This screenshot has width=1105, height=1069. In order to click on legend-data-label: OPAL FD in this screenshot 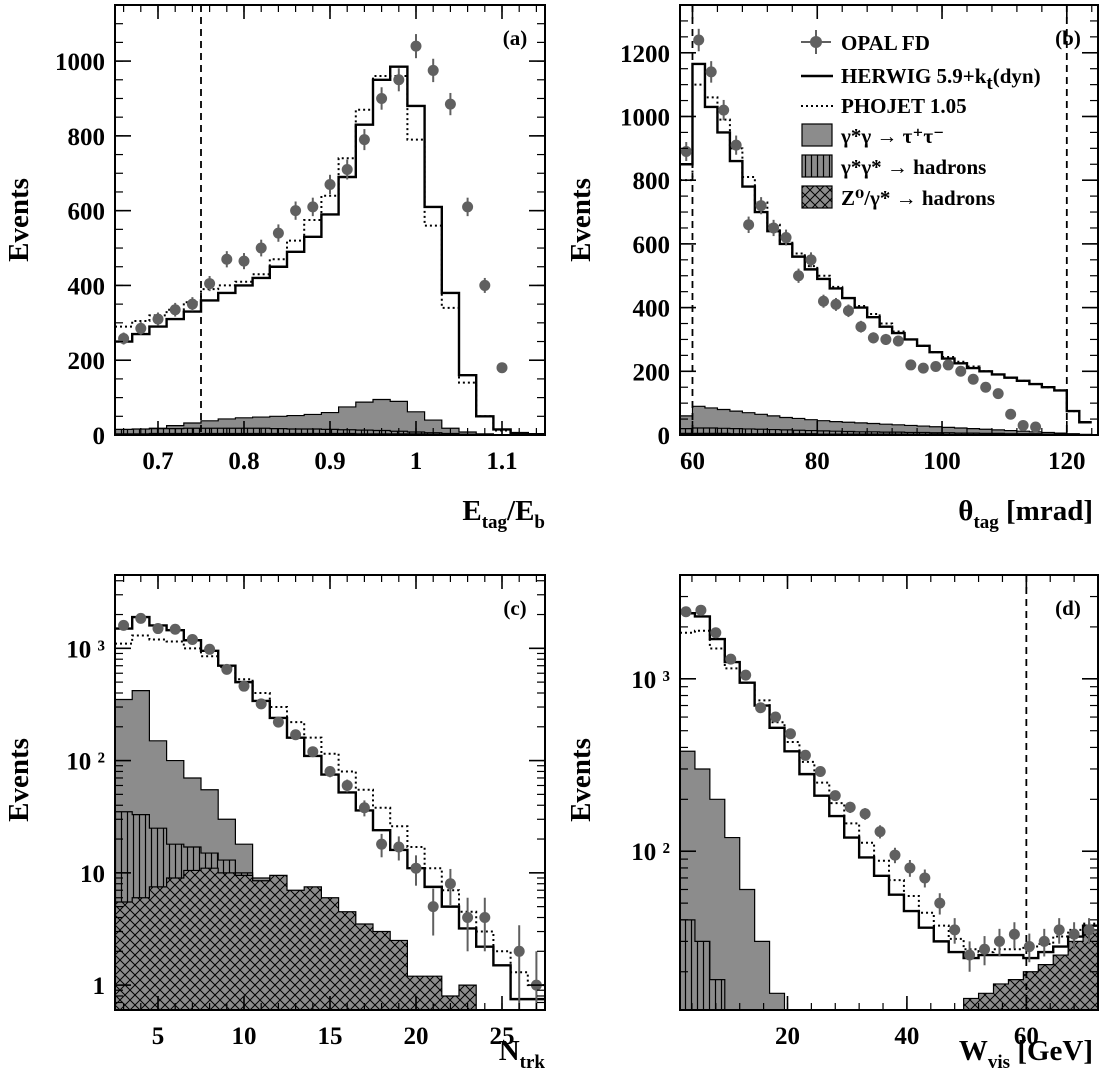, I will do `click(885, 43)`.